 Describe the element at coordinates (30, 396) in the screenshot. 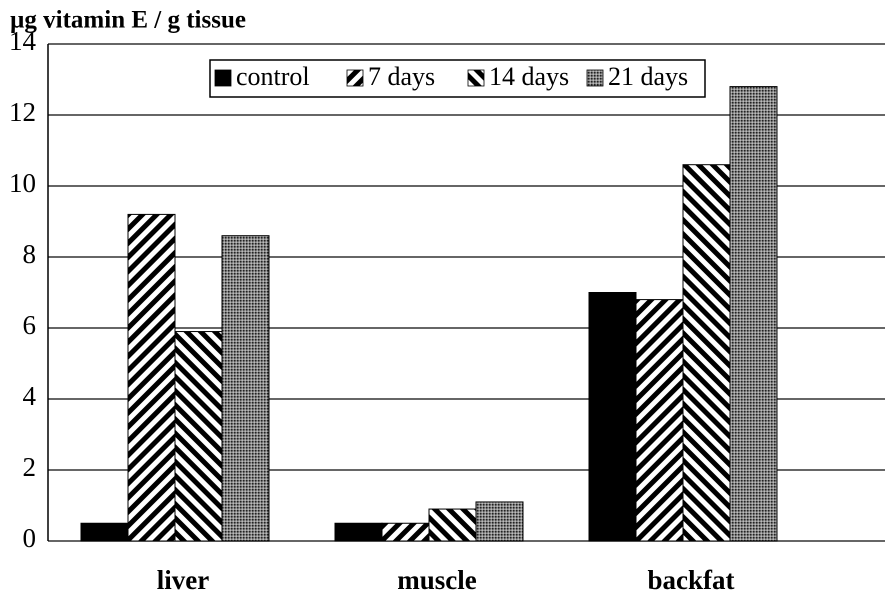

I see `y-tick-label: 4` at that location.